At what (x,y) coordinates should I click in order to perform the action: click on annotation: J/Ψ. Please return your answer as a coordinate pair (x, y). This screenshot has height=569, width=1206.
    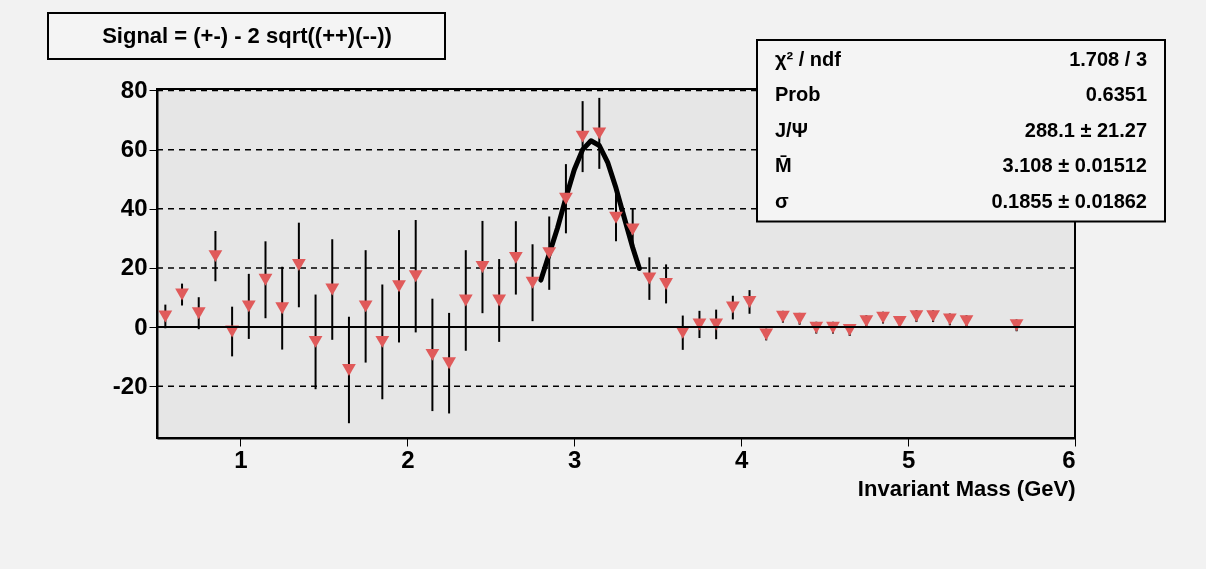
    Looking at the image, I should click on (791, 129).